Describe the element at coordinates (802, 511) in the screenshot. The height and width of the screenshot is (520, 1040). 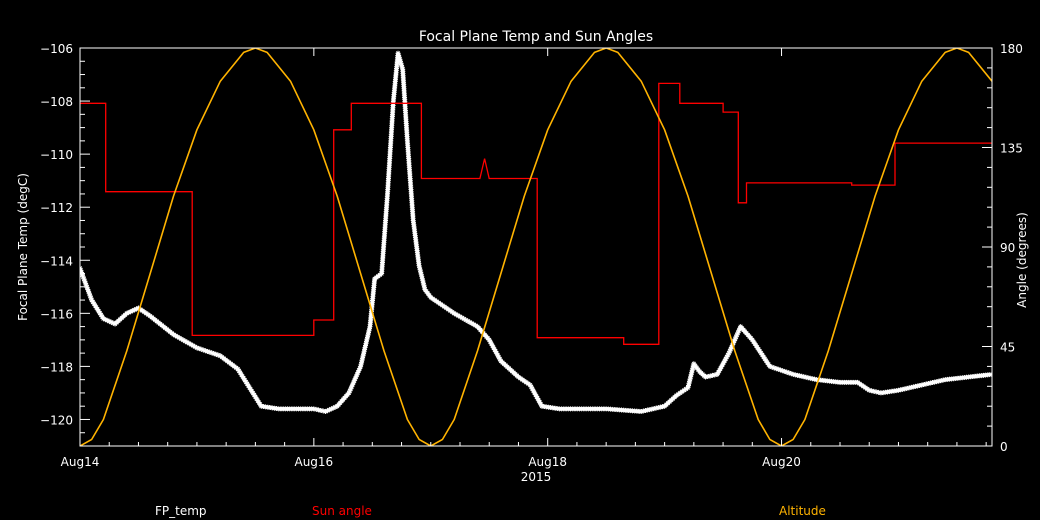
I see `legend-altitude: Altitude` at that location.